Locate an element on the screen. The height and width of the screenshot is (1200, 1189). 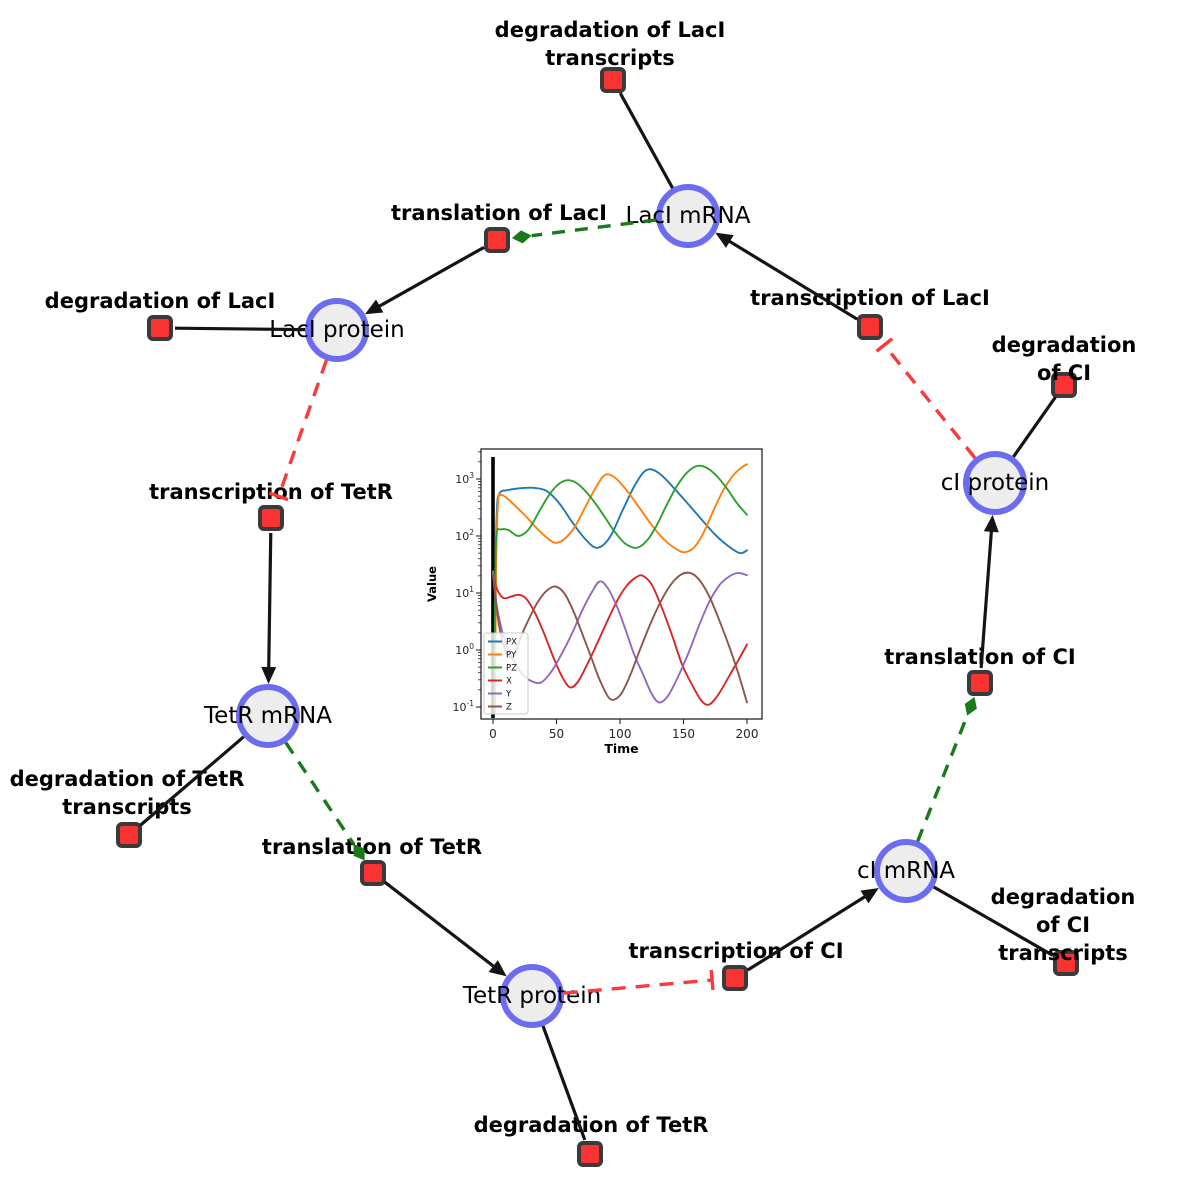
species-node-tetr-protein is located at coordinates (532, 996).